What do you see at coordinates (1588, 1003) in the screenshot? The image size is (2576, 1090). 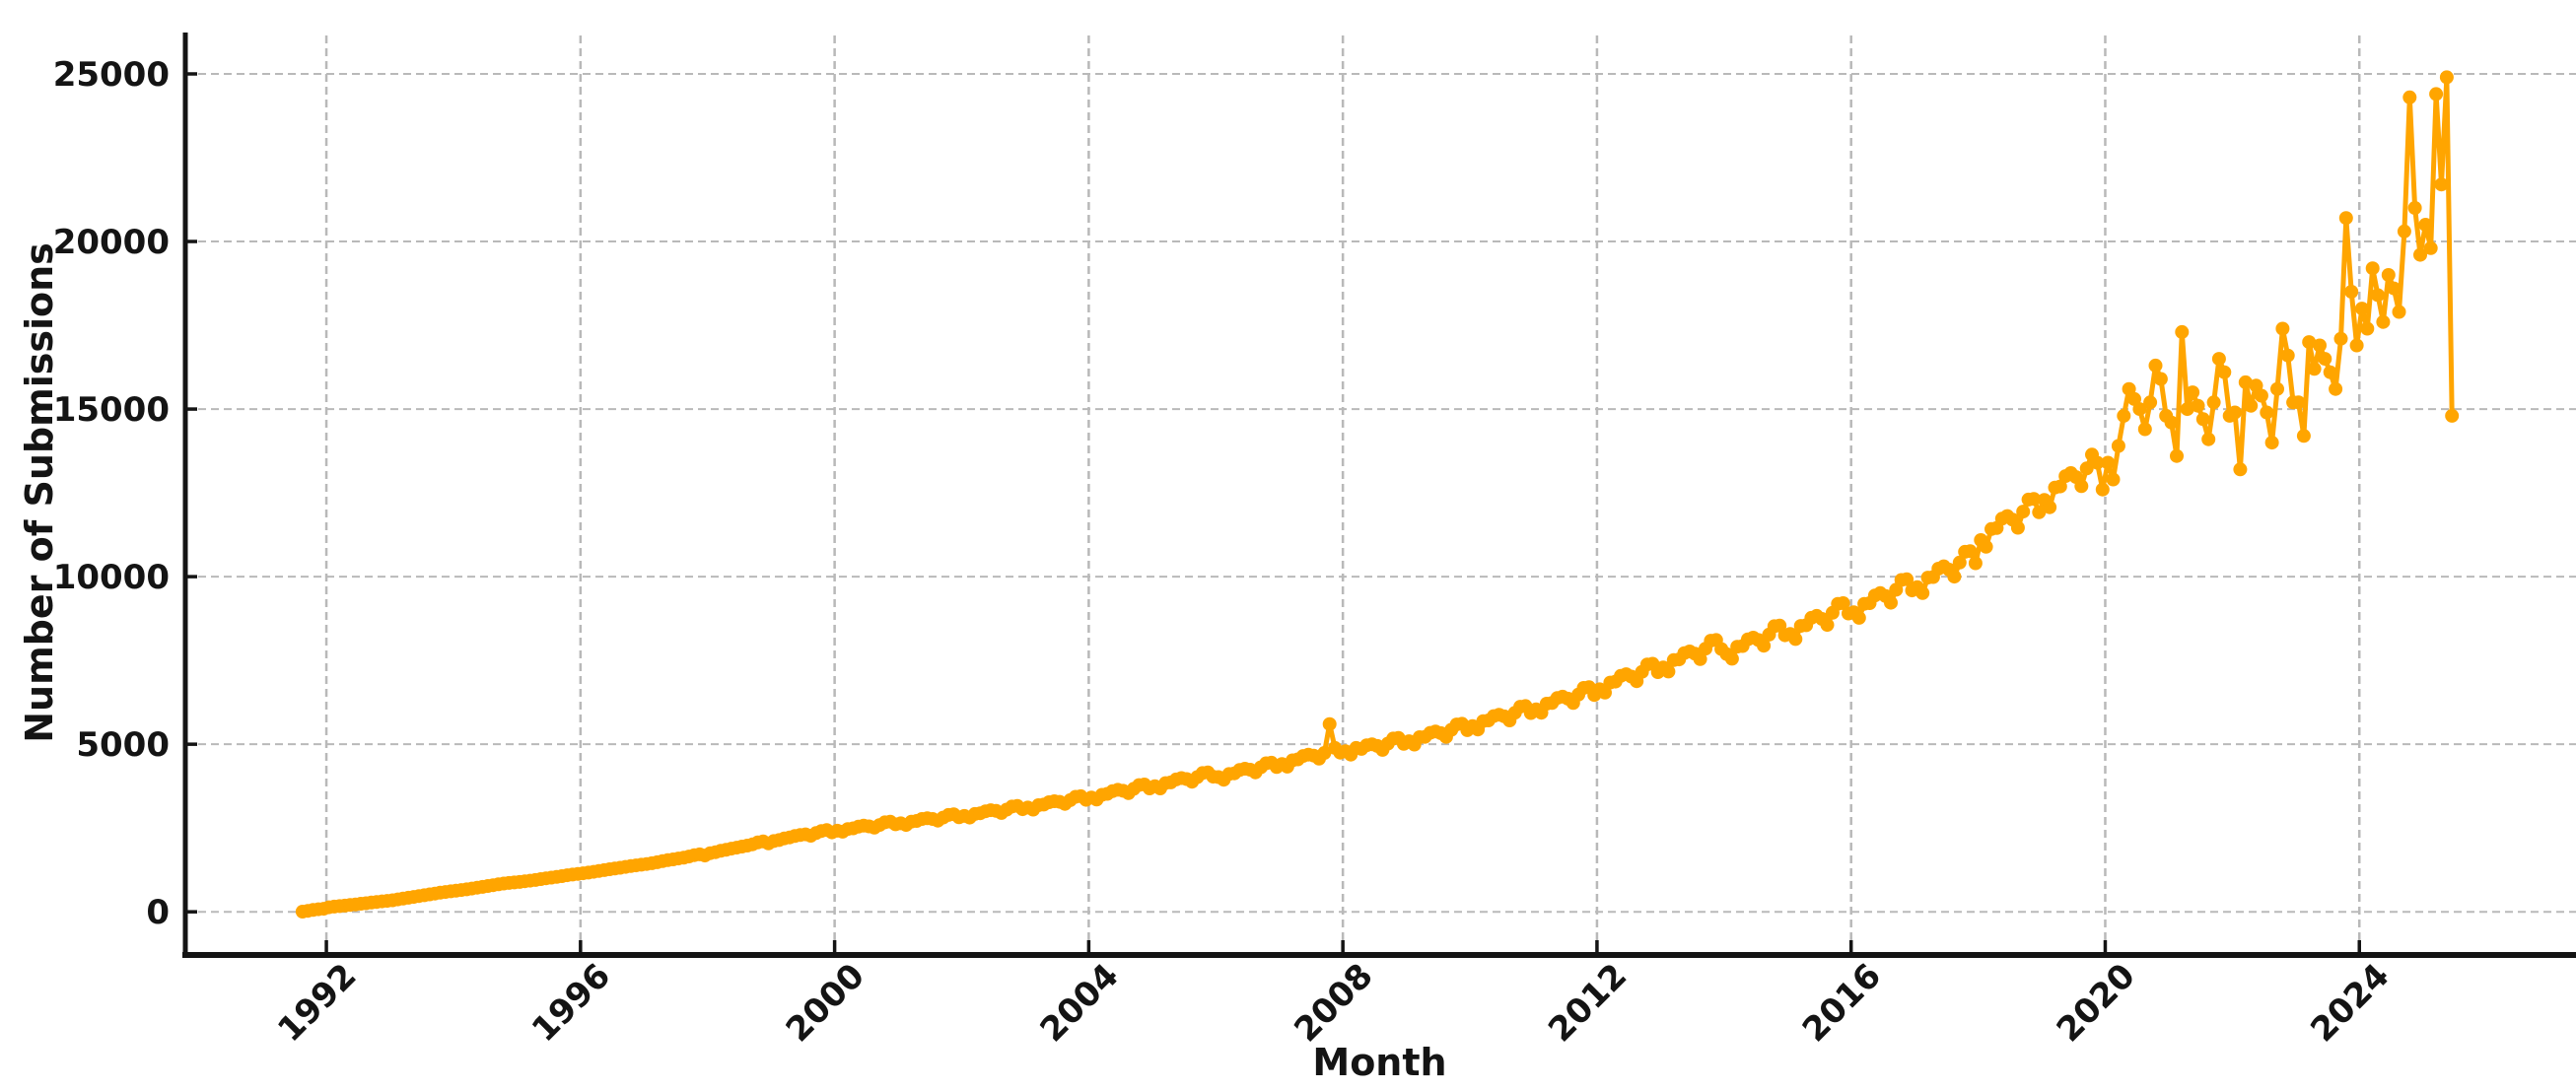 I see `x-tick-label: 2012` at bounding box center [1588, 1003].